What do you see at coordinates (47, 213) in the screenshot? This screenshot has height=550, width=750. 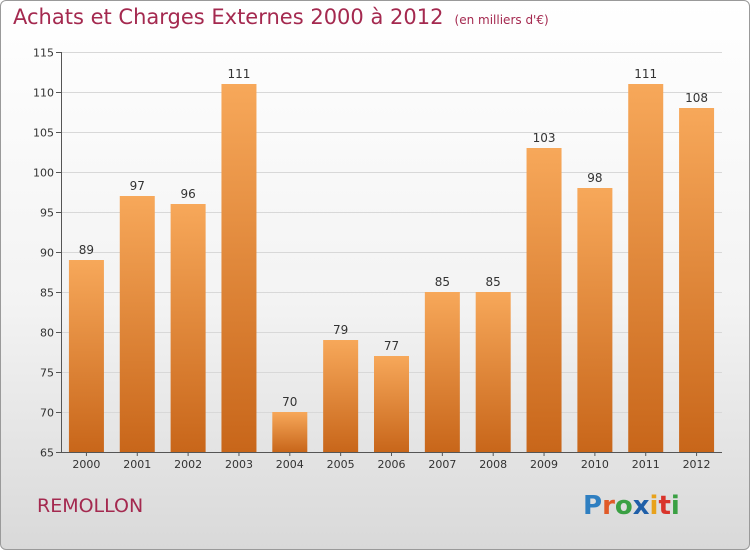 I see `y-tick-label: 95` at bounding box center [47, 213].